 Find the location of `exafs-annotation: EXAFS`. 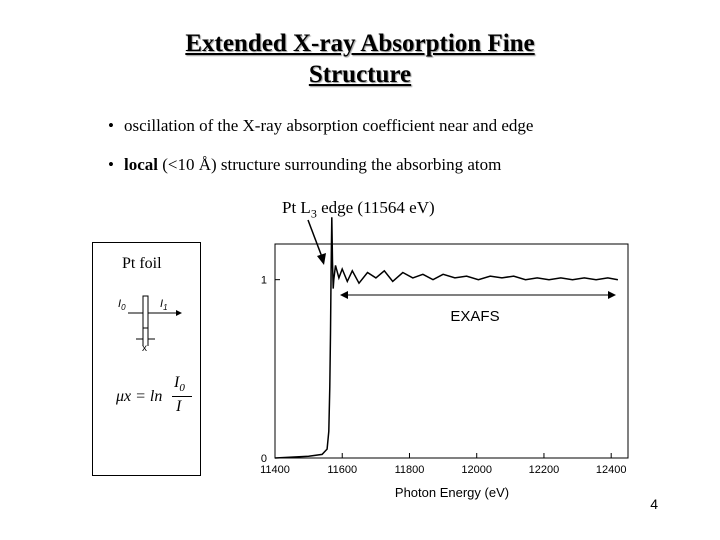

exafs-annotation: EXAFS is located at coordinates (474, 316).